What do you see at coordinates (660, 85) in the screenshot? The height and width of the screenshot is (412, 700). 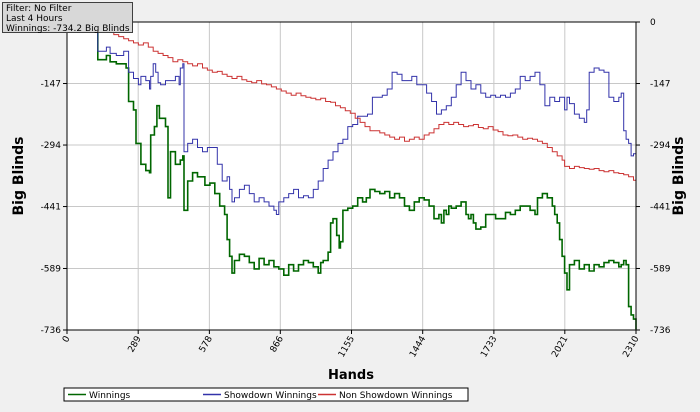 I see `y-tick-label-right: -147` at bounding box center [660, 85].